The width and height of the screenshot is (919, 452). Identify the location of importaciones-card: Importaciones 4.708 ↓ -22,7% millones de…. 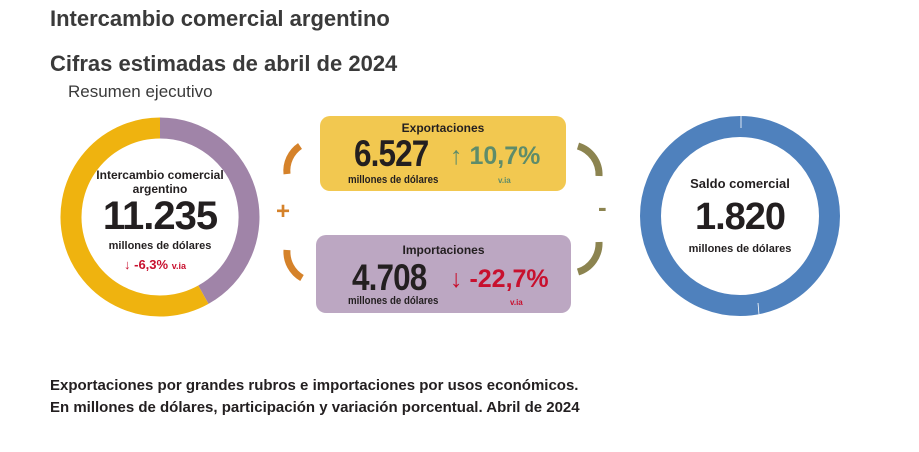
(443, 274).